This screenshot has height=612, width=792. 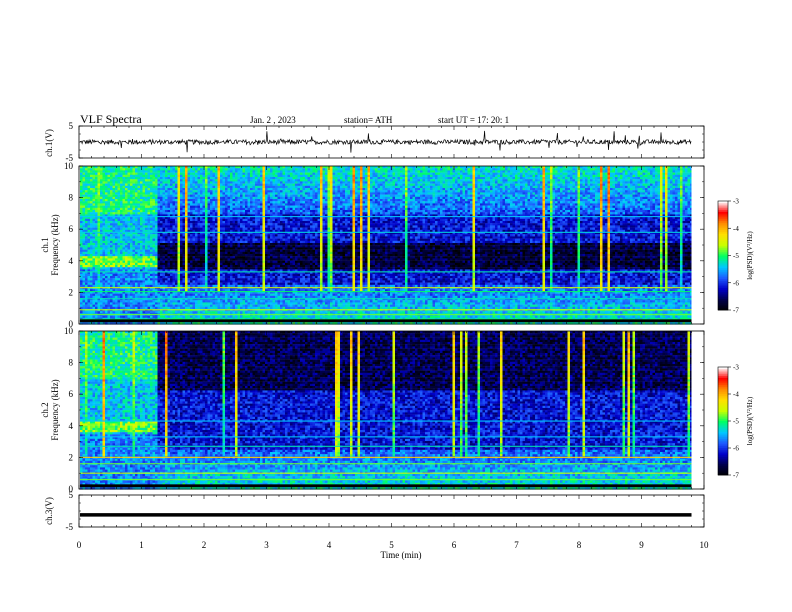 I want to click on ch2spec-tick-4: 8, so click(x=71, y=363).